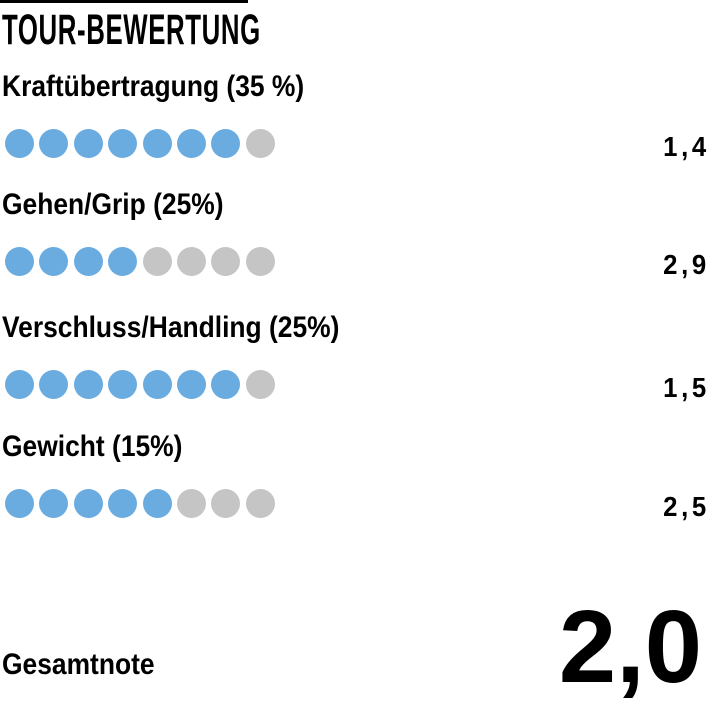 This screenshot has height=709, width=712. Describe the element at coordinates (113, 204) in the screenshot. I see `category-label: Gehen/Grip (25%)` at that location.